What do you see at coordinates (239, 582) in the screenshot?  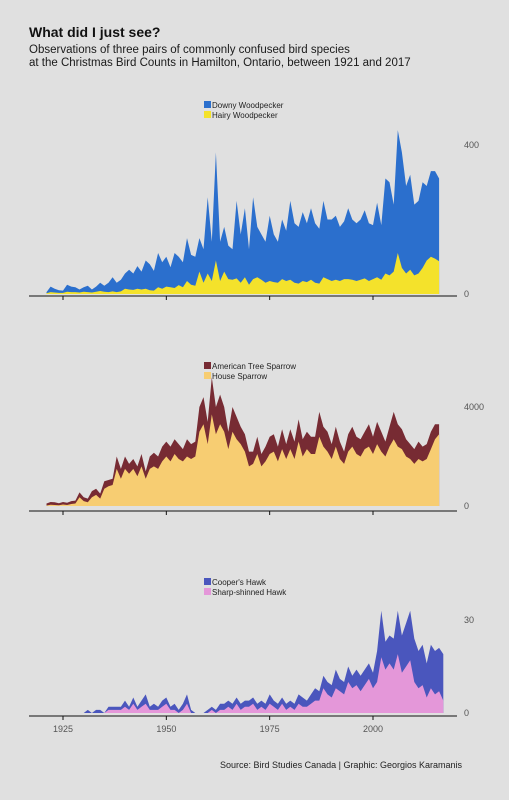 I see `hawk-legend-label-0: Cooper's Hawk` at bounding box center [239, 582].